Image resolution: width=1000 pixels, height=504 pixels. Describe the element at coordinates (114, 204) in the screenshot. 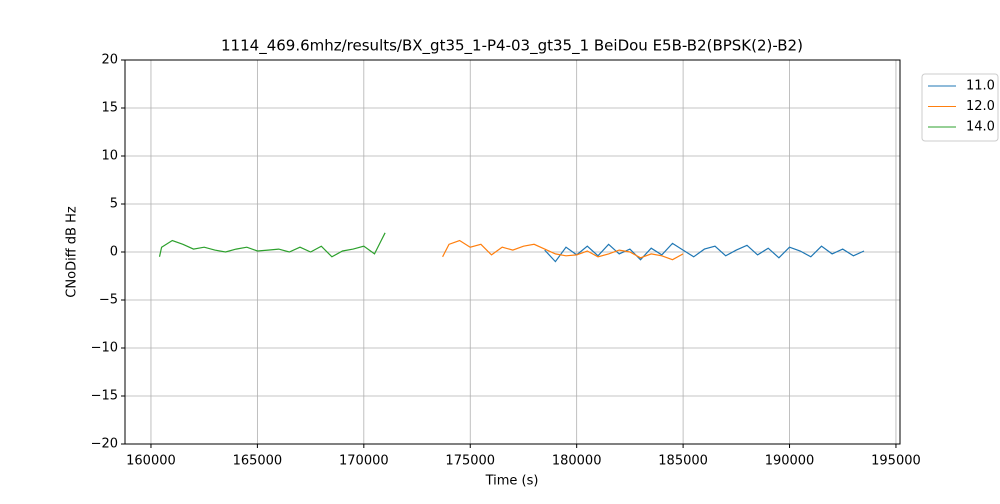

I see `y-tick-label: 5` at that location.